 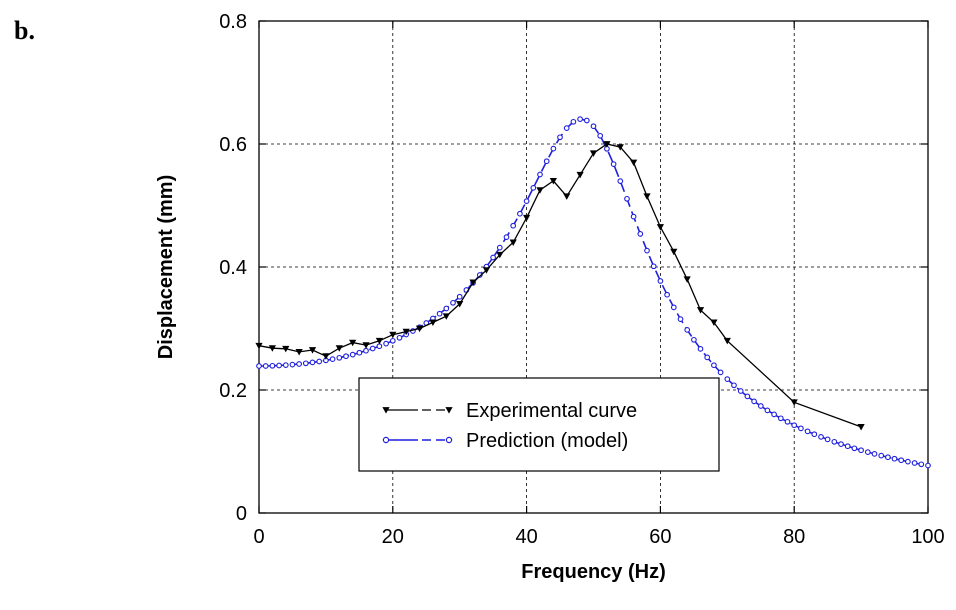 I want to click on legend-label-experimental: Experimental curve, so click(x=551, y=411).